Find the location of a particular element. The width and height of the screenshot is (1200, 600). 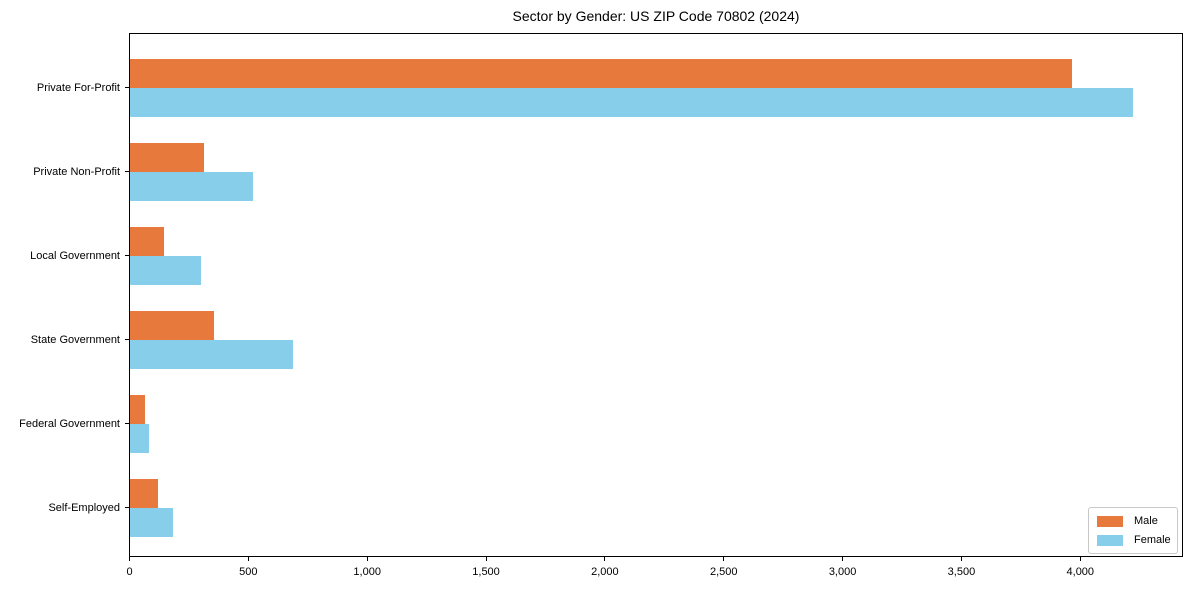

legend-item-female: Female is located at coordinates (1134, 540).